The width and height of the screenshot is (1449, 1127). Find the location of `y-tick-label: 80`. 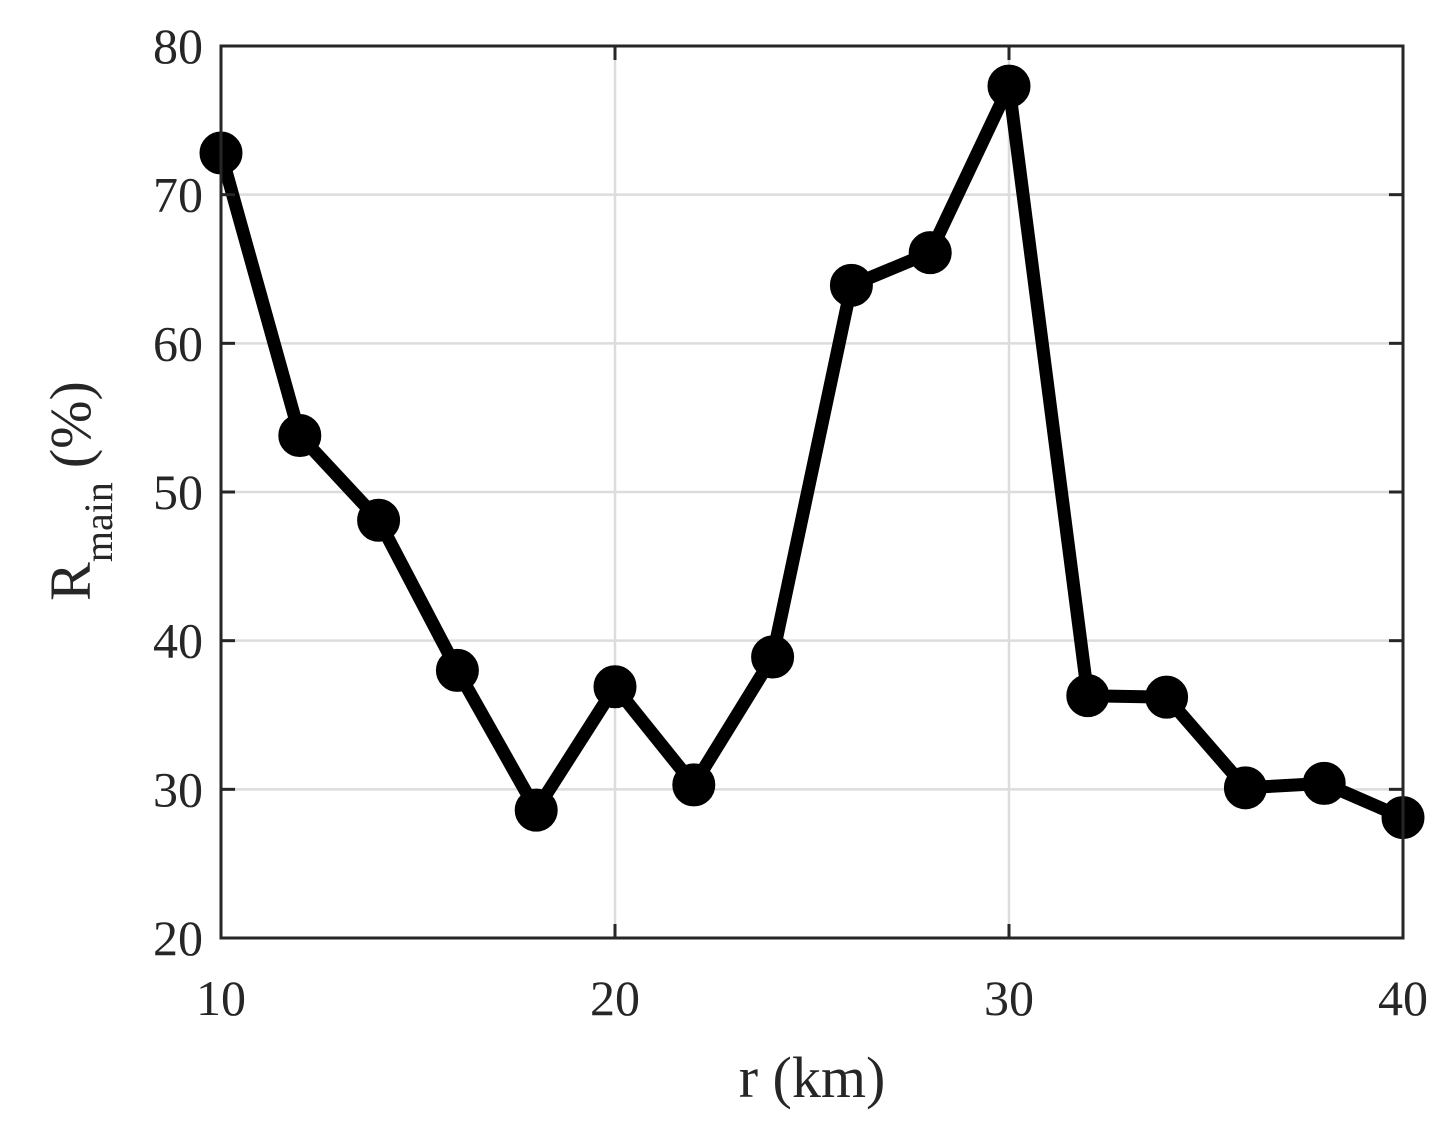

y-tick-label: 80 is located at coordinates (178, 46).